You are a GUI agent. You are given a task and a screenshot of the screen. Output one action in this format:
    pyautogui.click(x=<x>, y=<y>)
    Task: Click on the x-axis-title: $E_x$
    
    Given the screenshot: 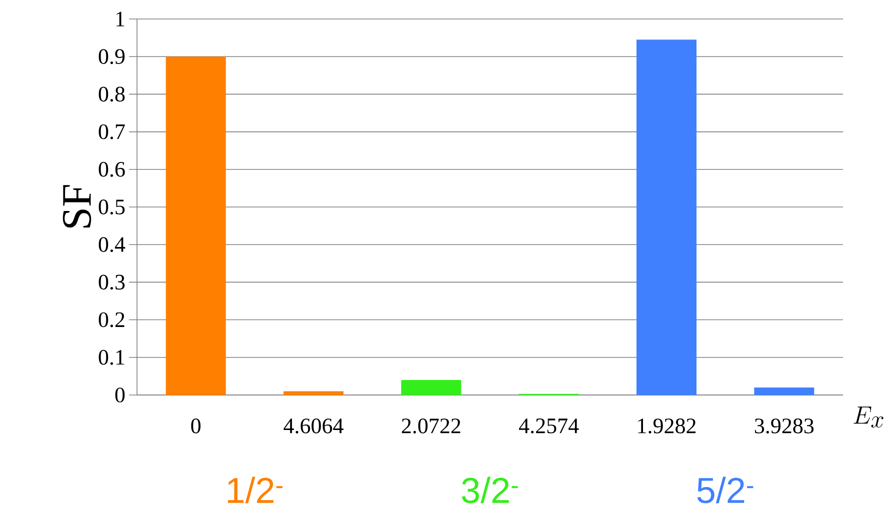 What is the action you would take?
    pyautogui.click(x=869, y=417)
    